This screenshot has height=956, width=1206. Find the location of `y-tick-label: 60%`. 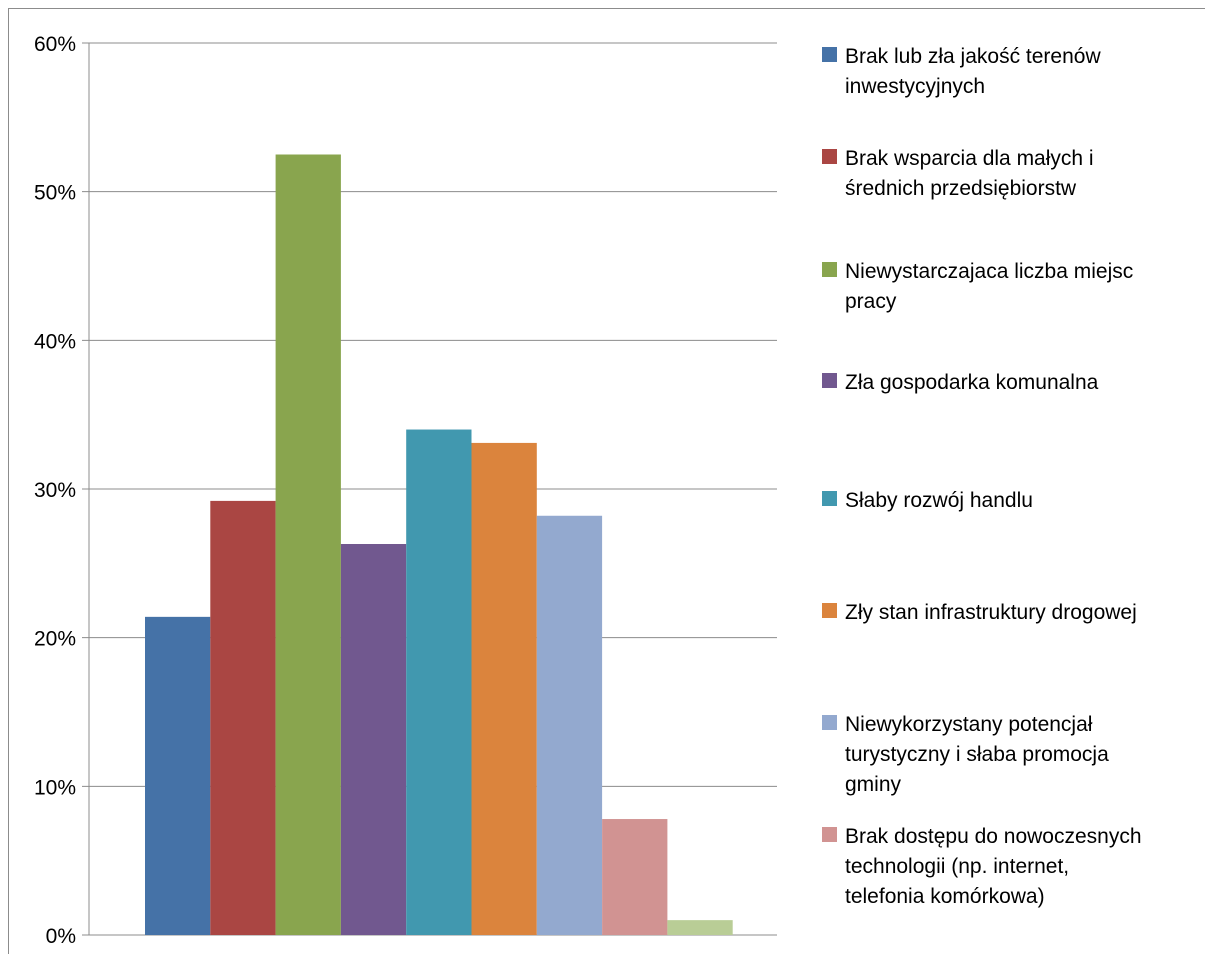

y-tick-label: 60% is located at coordinates (55, 44).